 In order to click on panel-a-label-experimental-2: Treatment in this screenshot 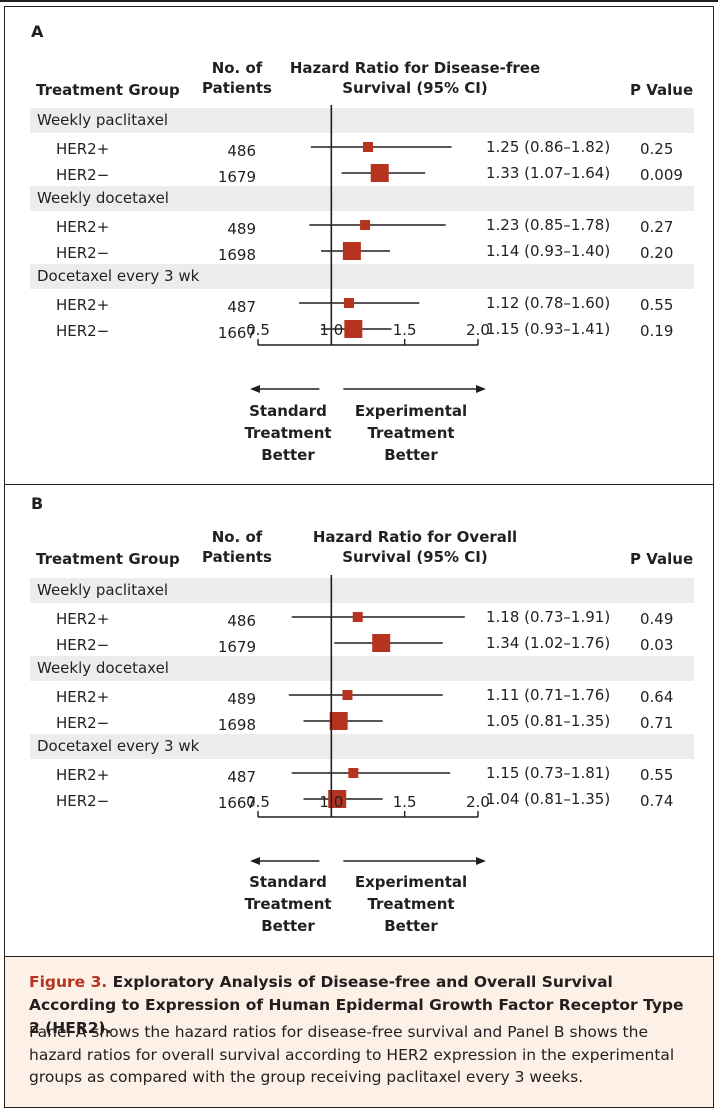, I will do `click(411, 433)`.